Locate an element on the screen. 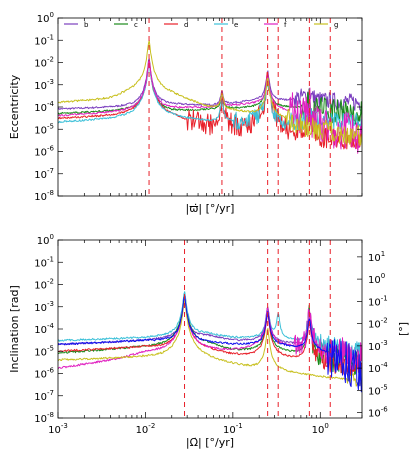 The image size is (411, 462). y2-tick-label-4: 10⁻³ is located at coordinates (378, 346).